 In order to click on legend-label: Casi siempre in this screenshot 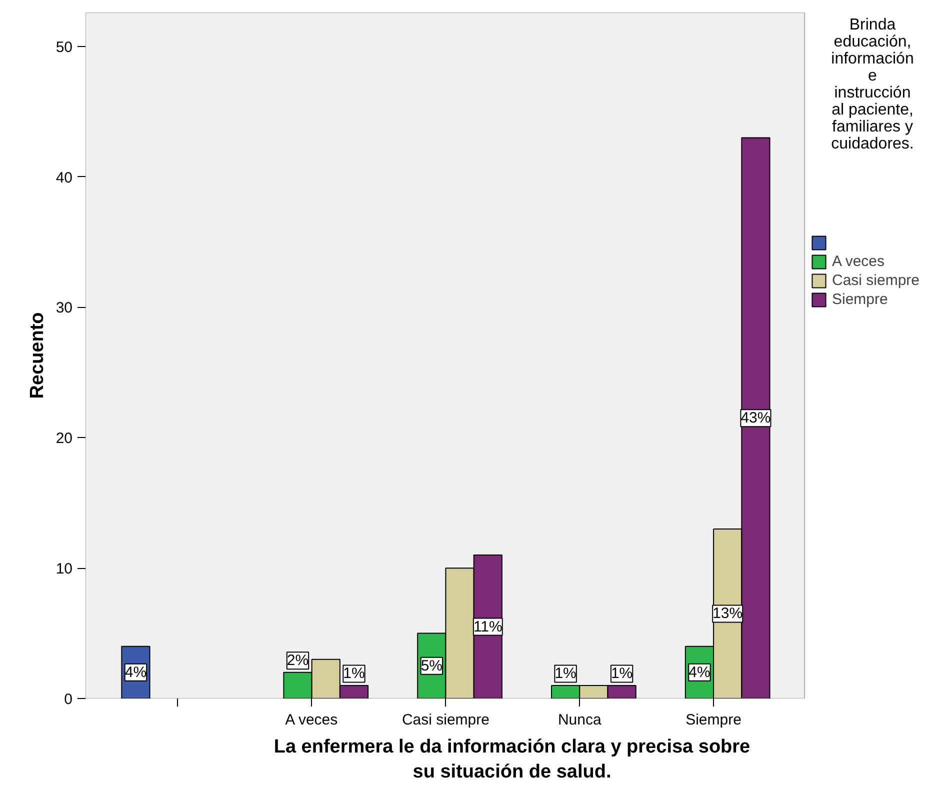, I will do `click(876, 280)`.